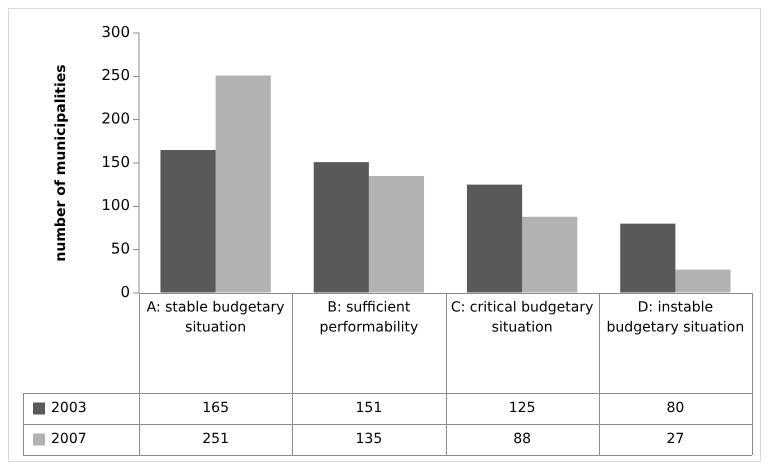  I want to click on data-label: 125, so click(522, 408).